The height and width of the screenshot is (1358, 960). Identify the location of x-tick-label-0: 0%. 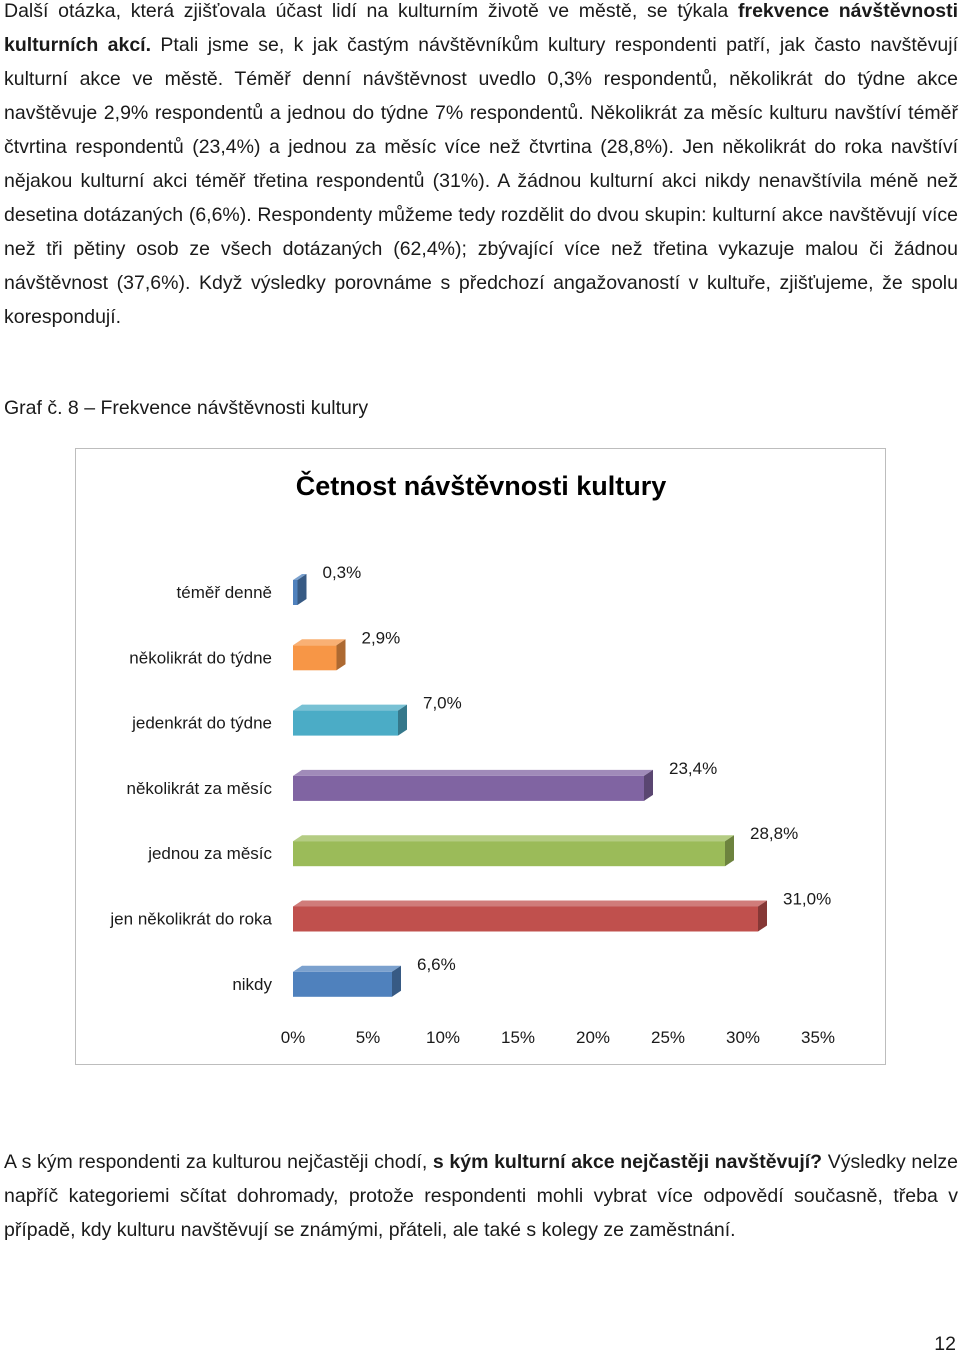
(293, 1037).